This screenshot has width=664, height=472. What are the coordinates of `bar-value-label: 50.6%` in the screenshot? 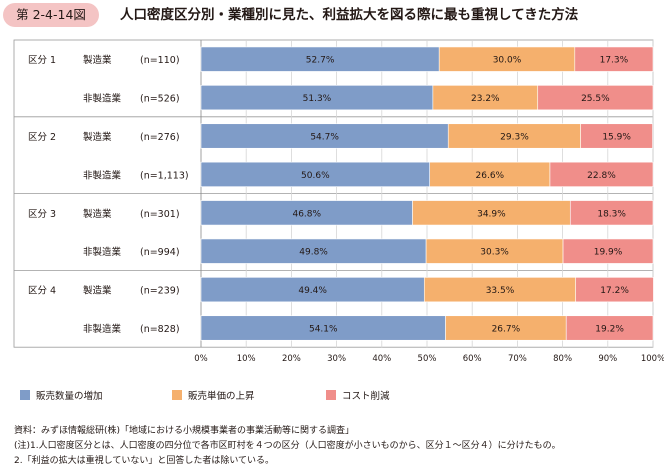 It's located at (315, 176).